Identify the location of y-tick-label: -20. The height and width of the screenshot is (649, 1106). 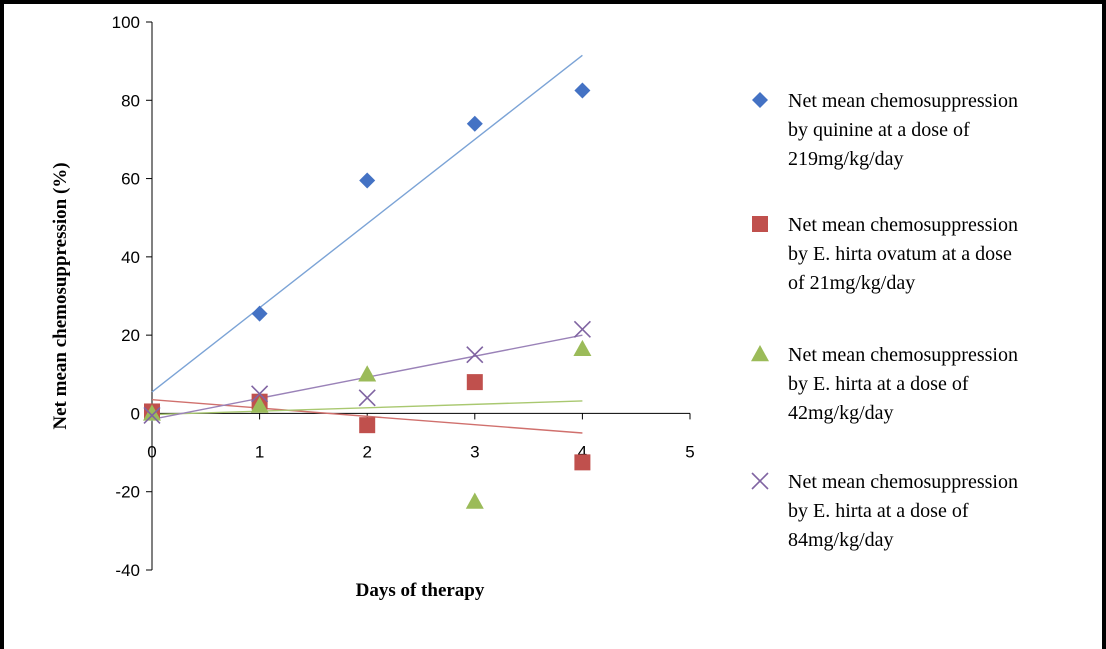
(127, 492).